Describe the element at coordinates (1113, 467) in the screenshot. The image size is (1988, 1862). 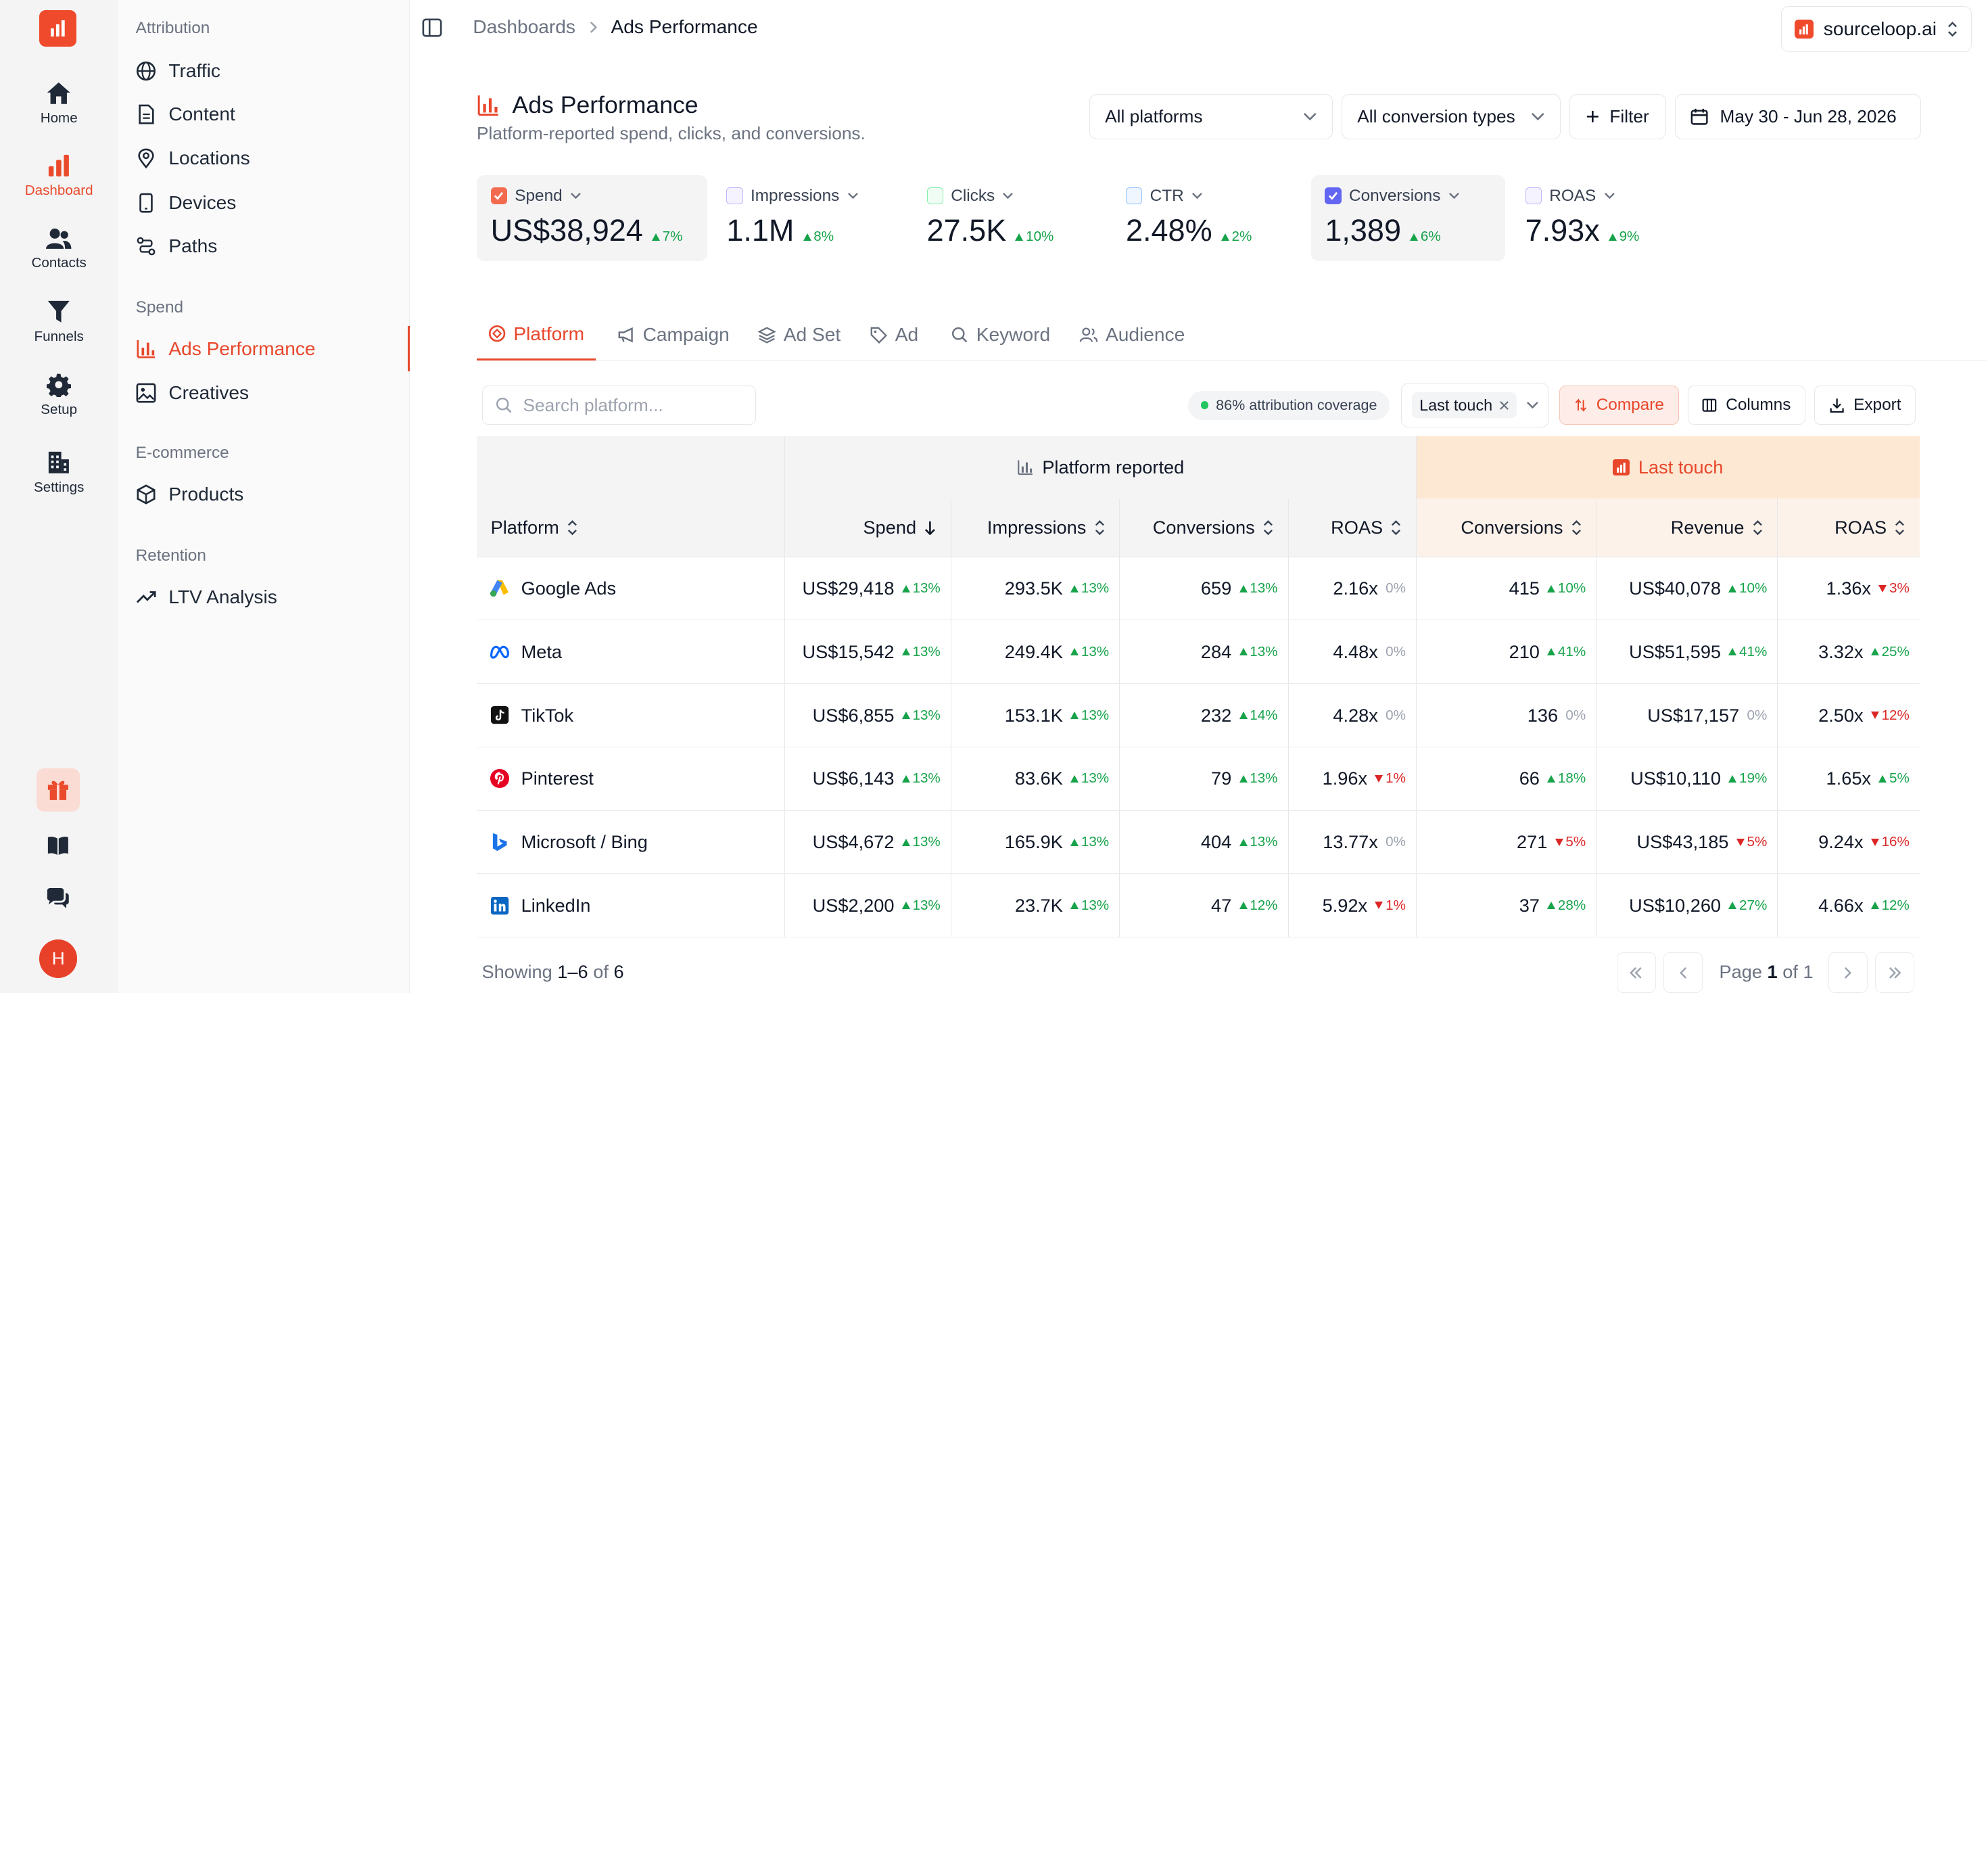
I see `group-label: Platform reported` at that location.